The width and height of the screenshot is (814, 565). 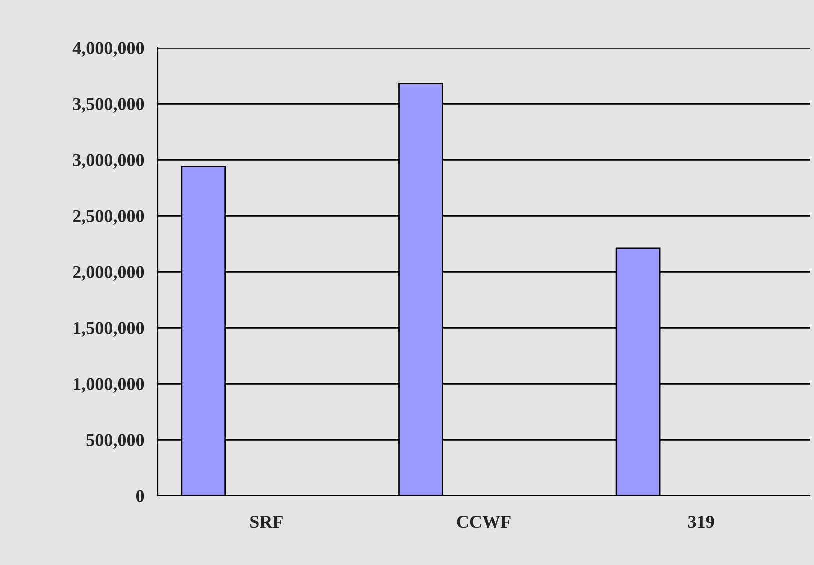 What do you see at coordinates (109, 386) in the screenshot?
I see `y-tick-label: 1,000,000` at bounding box center [109, 386].